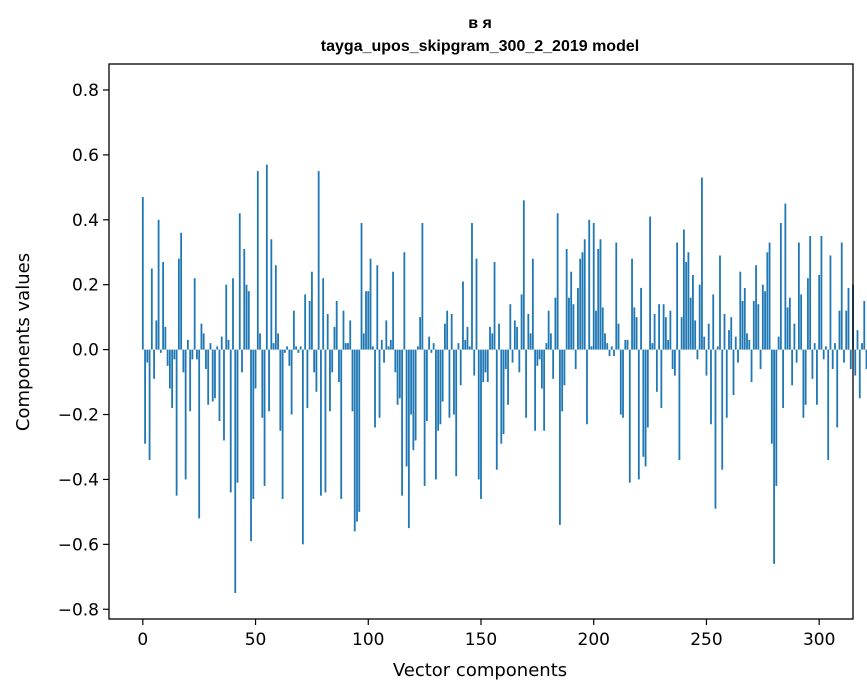  What do you see at coordinates (368, 640) in the screenshot?
I see `x-tick-label: 100` at bounding box center [368, 640].